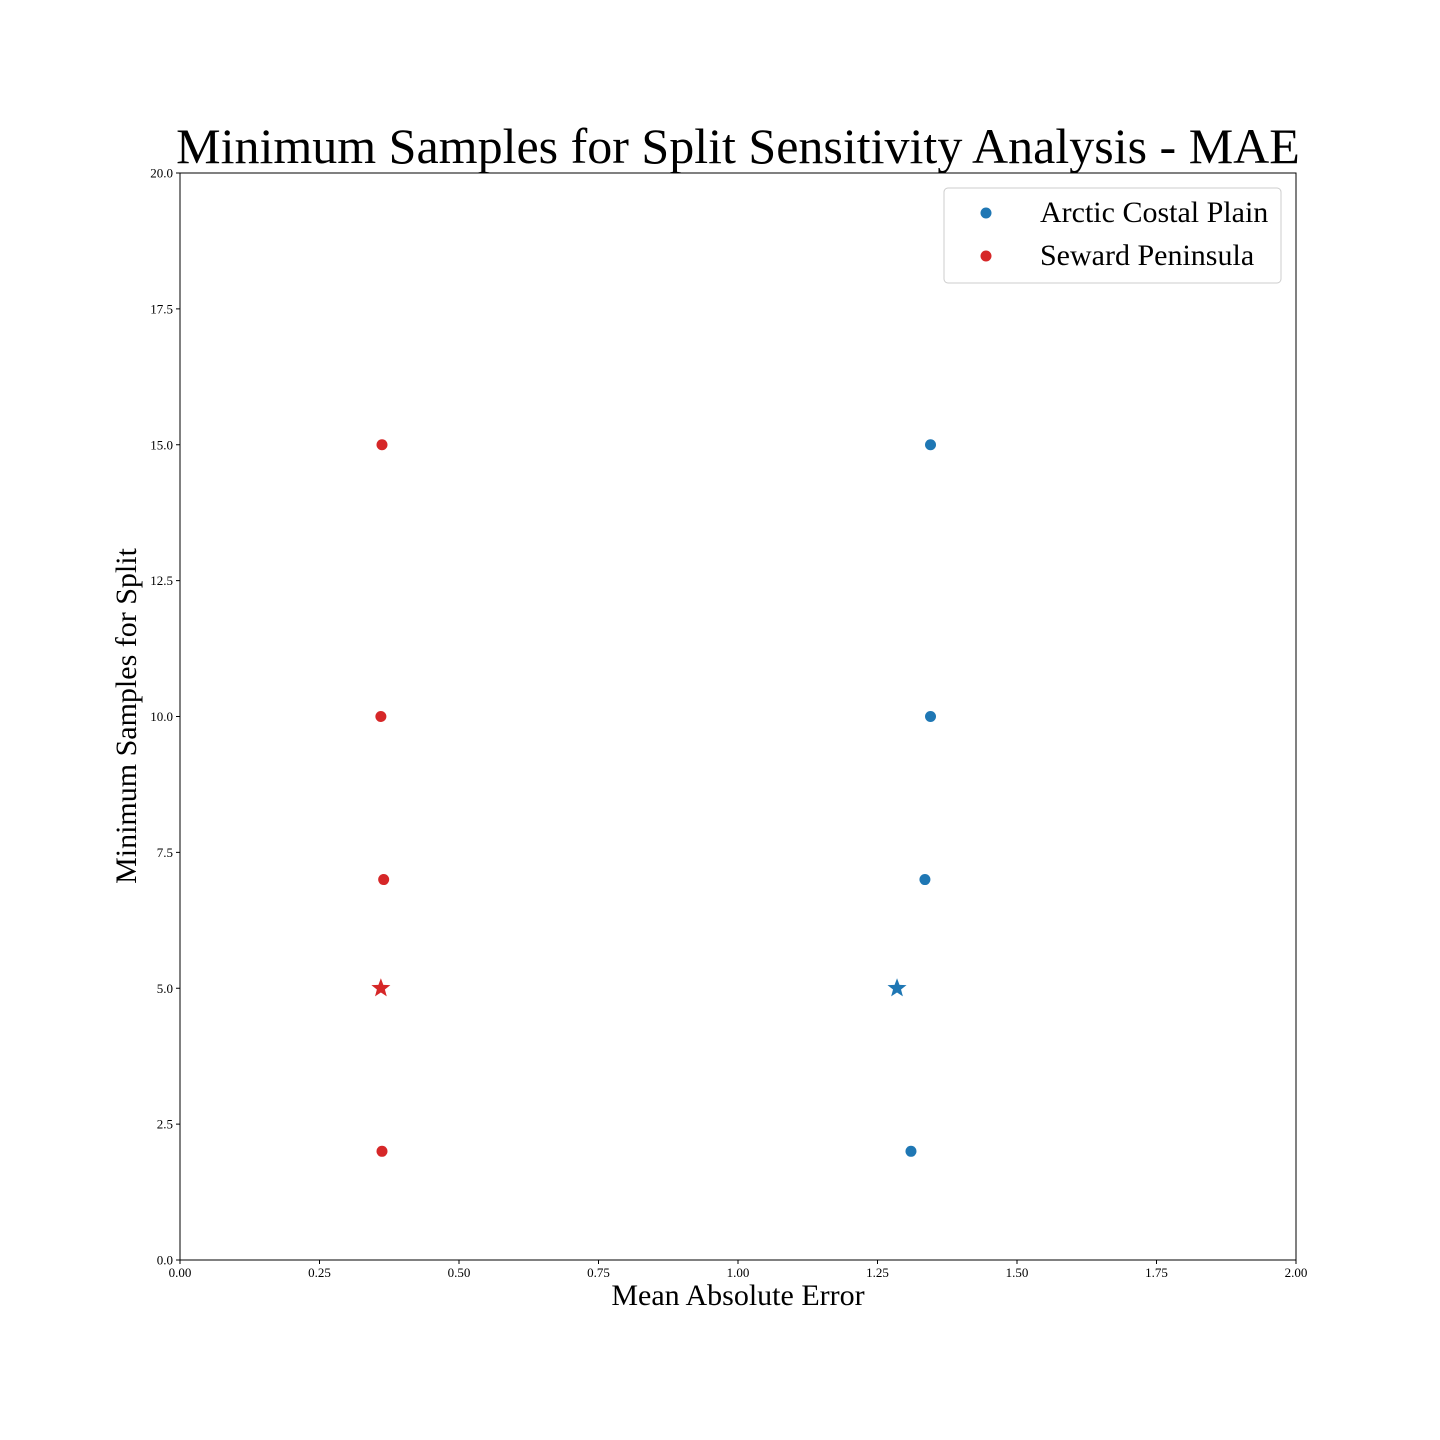 The width and height of the screenshot is (1440, 1440). Describe the element at coordinates (161, 444) in the screenshot. I see `y-tick-label: 15.0` at that location.